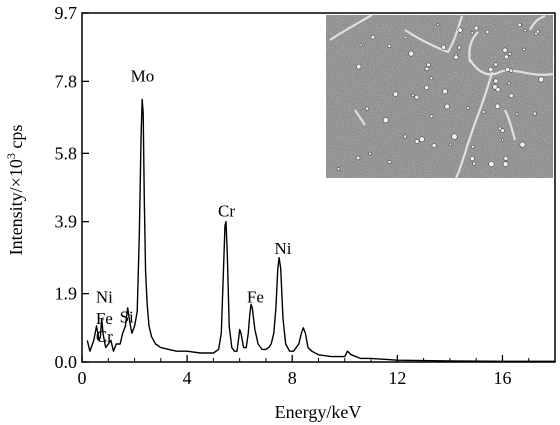  What do you see at coordinates (66, 153) in the screenshot?
I see `y-tick-label: 5.8` at bounding box center [66, 153].